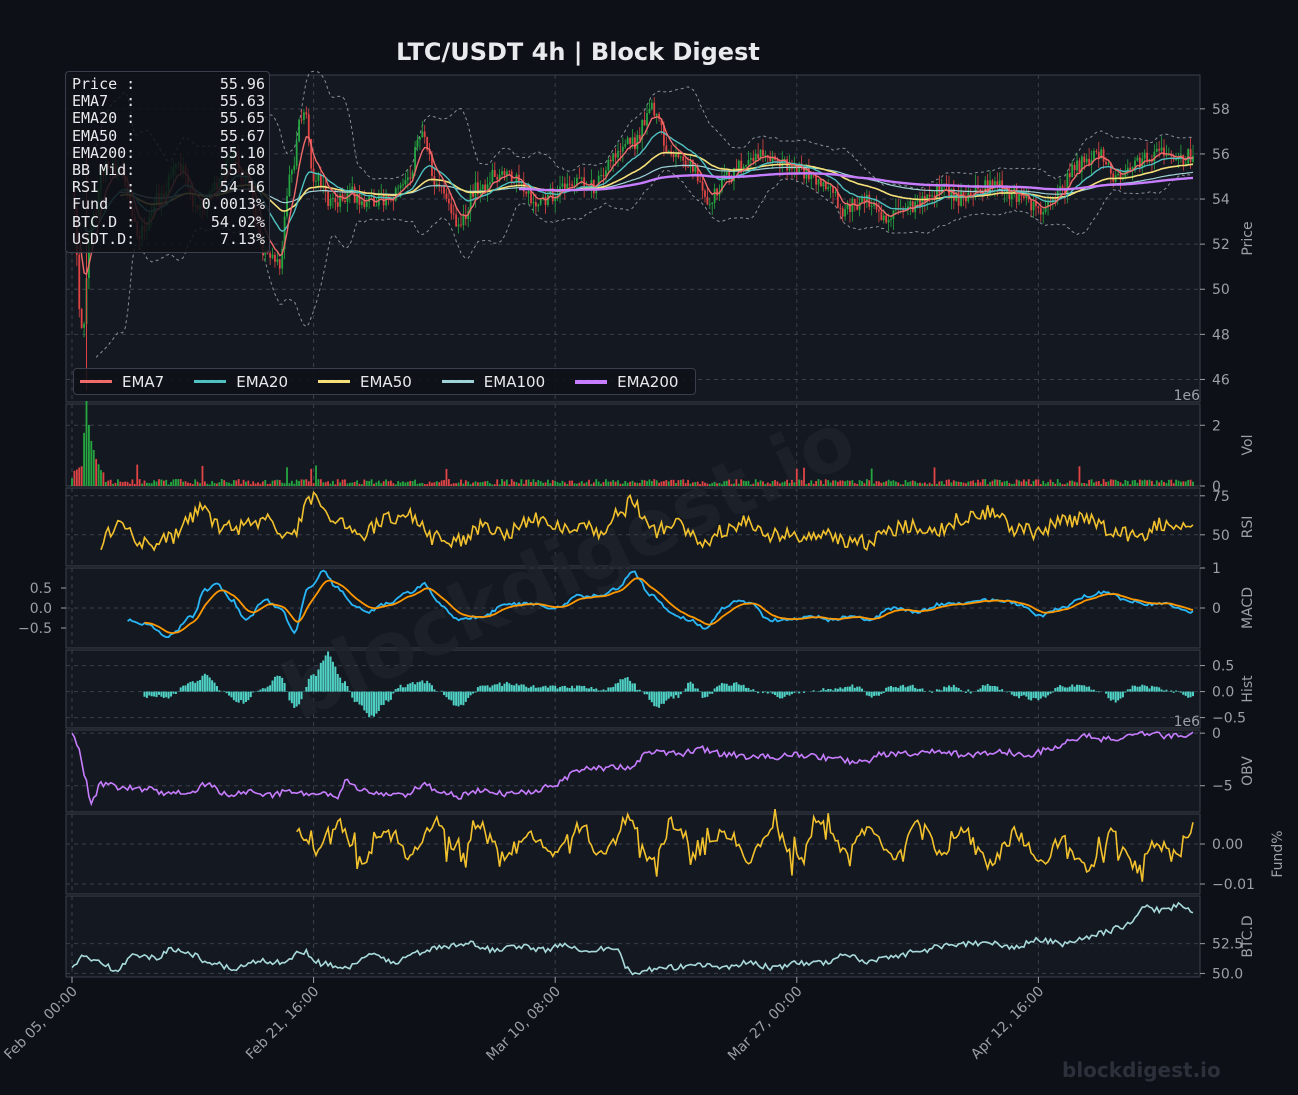 The image size is (1298, 1095). What do you see at coordinates (104, 238) in the screenshot?
I see `info-label: USDT.D:` at bounding box center [104, 238].